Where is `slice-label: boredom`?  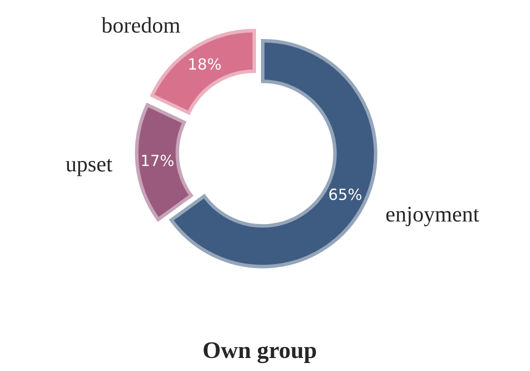
slice-label: boredom is located at coordinates (140, 25).